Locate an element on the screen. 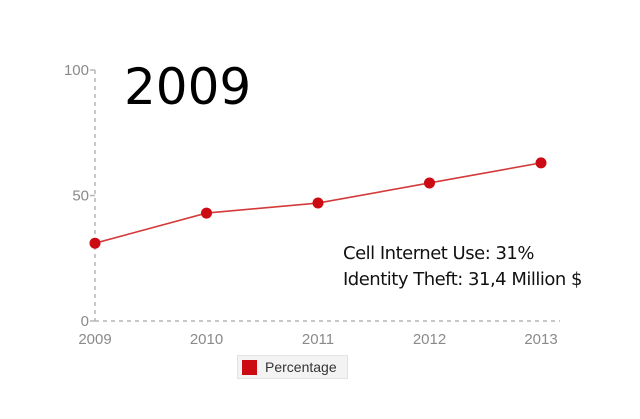 The height and width of the screenshot is (419, 640). x-tick-label: 2010 is located at coordinates (206, 339).